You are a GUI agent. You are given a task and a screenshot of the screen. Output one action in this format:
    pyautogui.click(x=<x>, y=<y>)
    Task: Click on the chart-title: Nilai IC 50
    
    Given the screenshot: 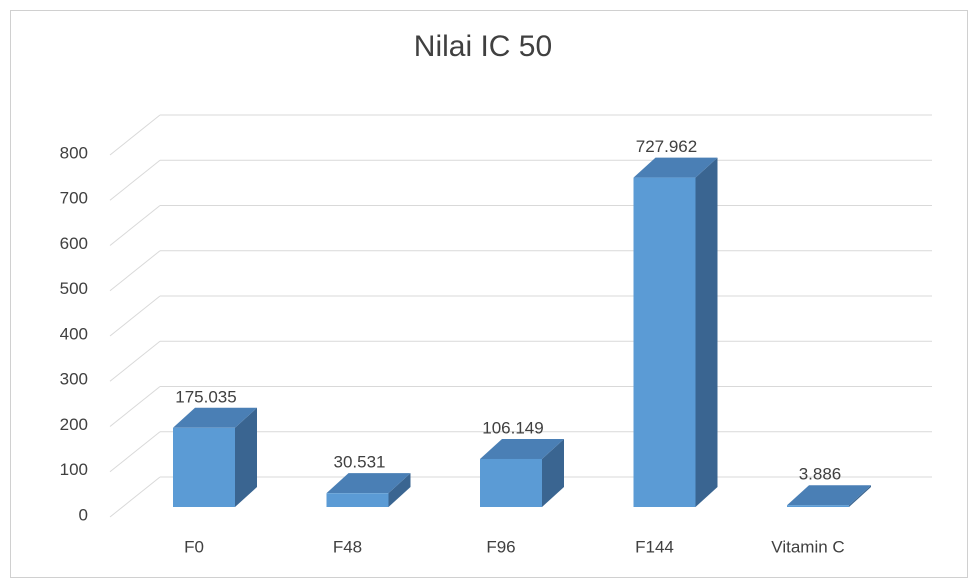 What is the action you would take?
    pyautogui.click(x=483, y=46)
    